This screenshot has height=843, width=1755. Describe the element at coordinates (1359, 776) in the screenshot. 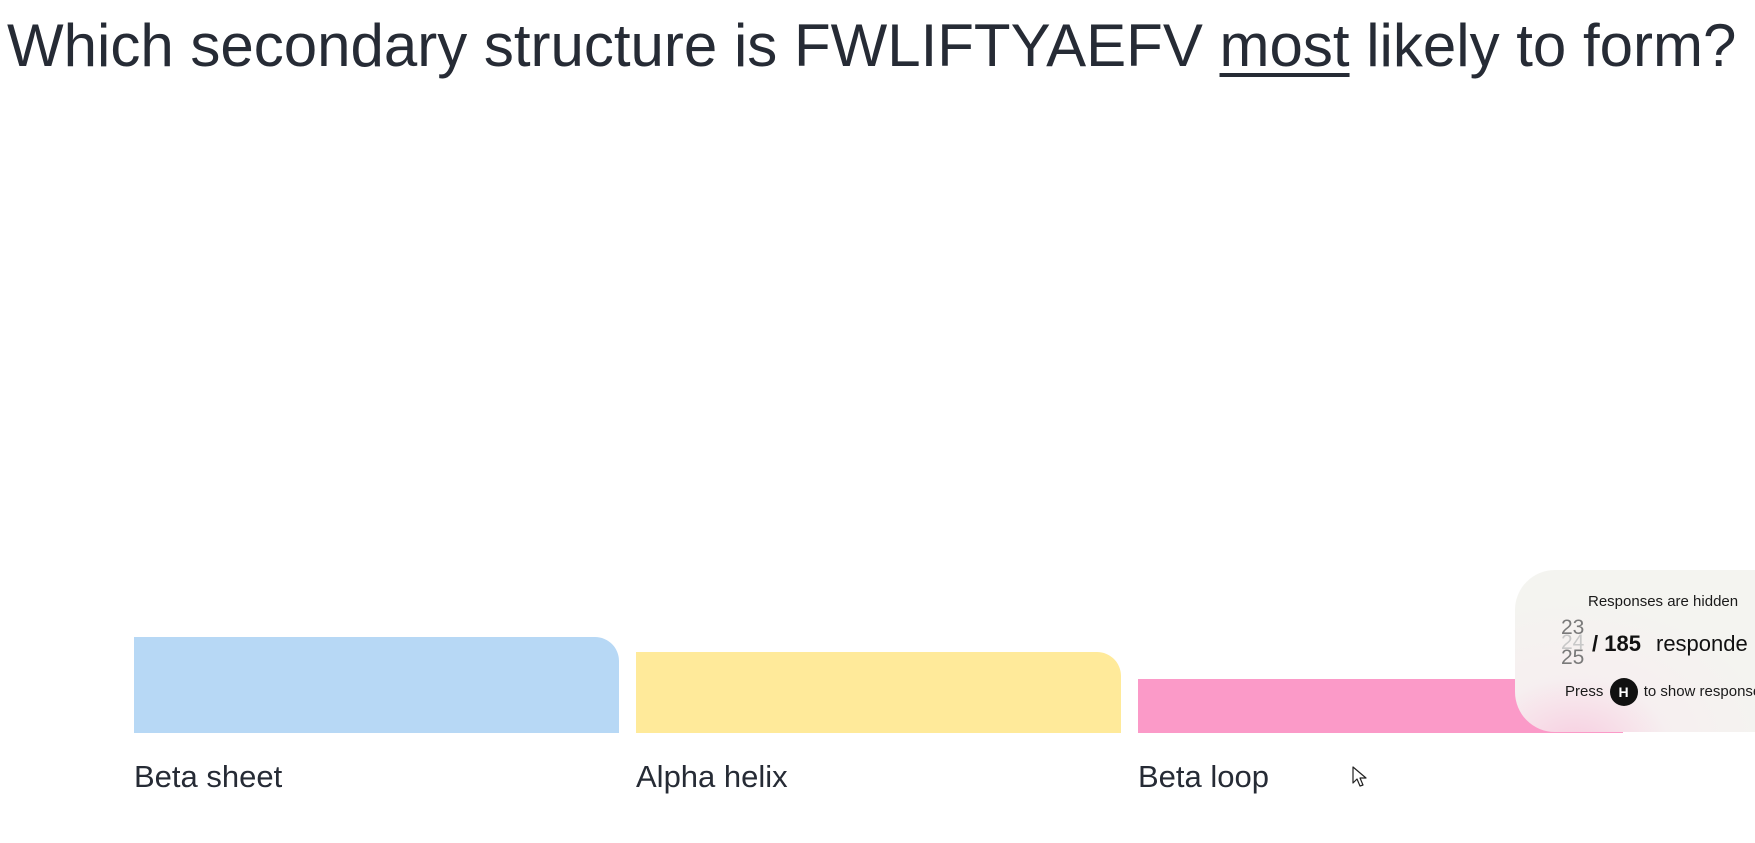

I see `mouse-cursor-icon` at that location.